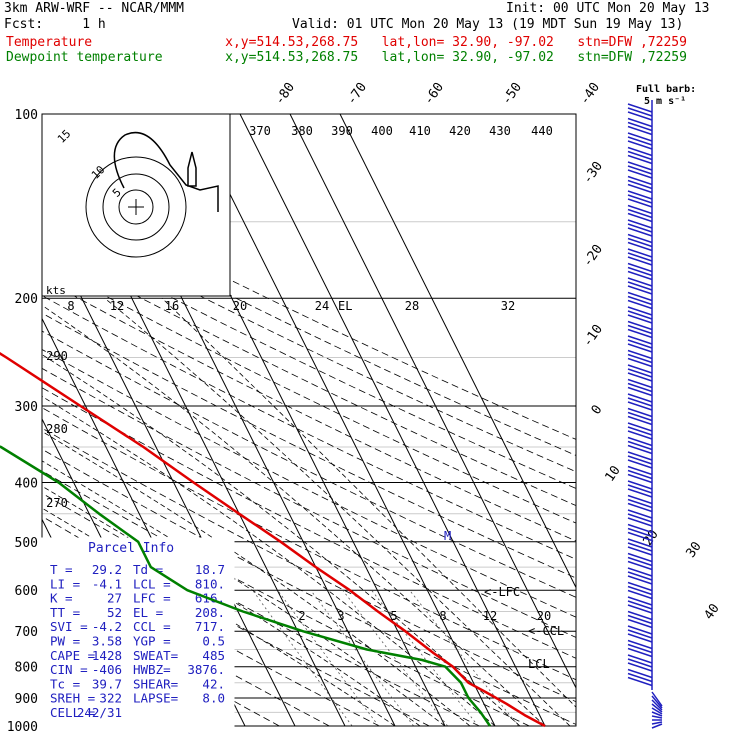 The width and height of the screenshot is (740, 740). I want to click on barb-key-title: Full barb:, so click(666, 89).